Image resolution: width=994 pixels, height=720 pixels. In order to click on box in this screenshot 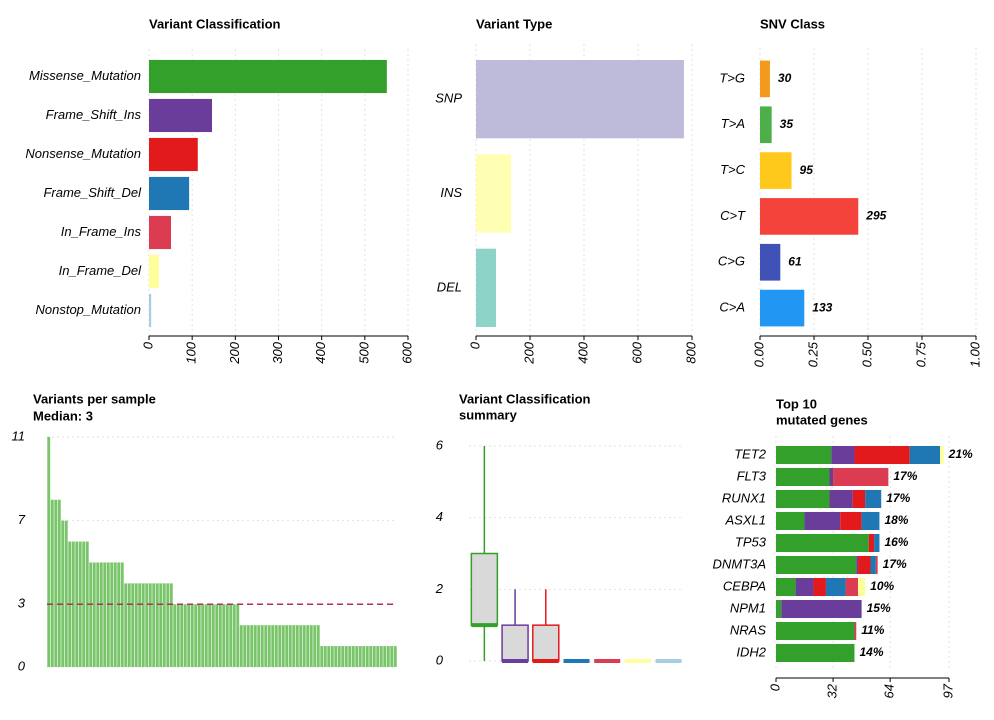, I will do `click(515, 643)`.